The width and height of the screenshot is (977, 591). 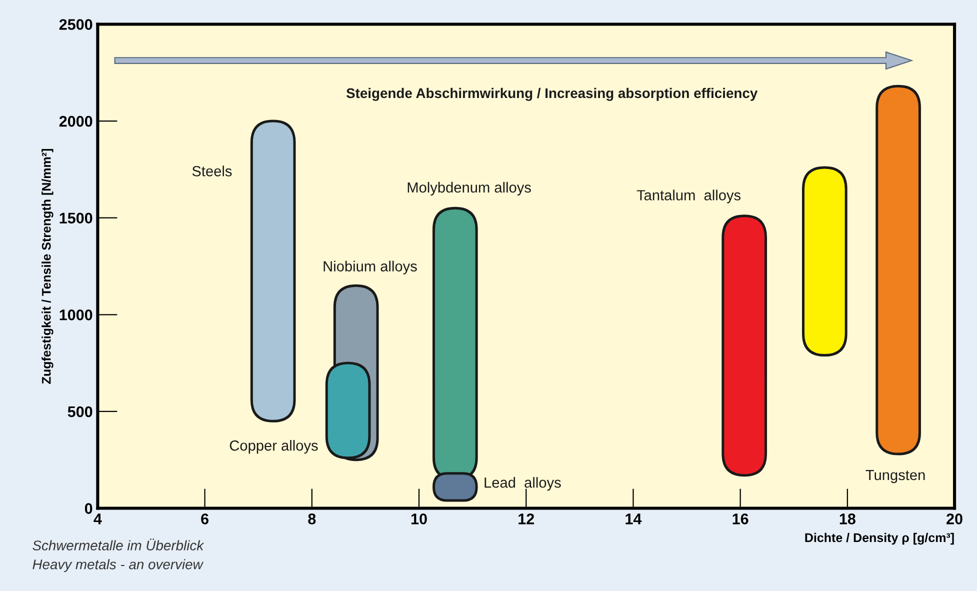 I want to click on x-tick-label: 12, so click(x=526, y=519).